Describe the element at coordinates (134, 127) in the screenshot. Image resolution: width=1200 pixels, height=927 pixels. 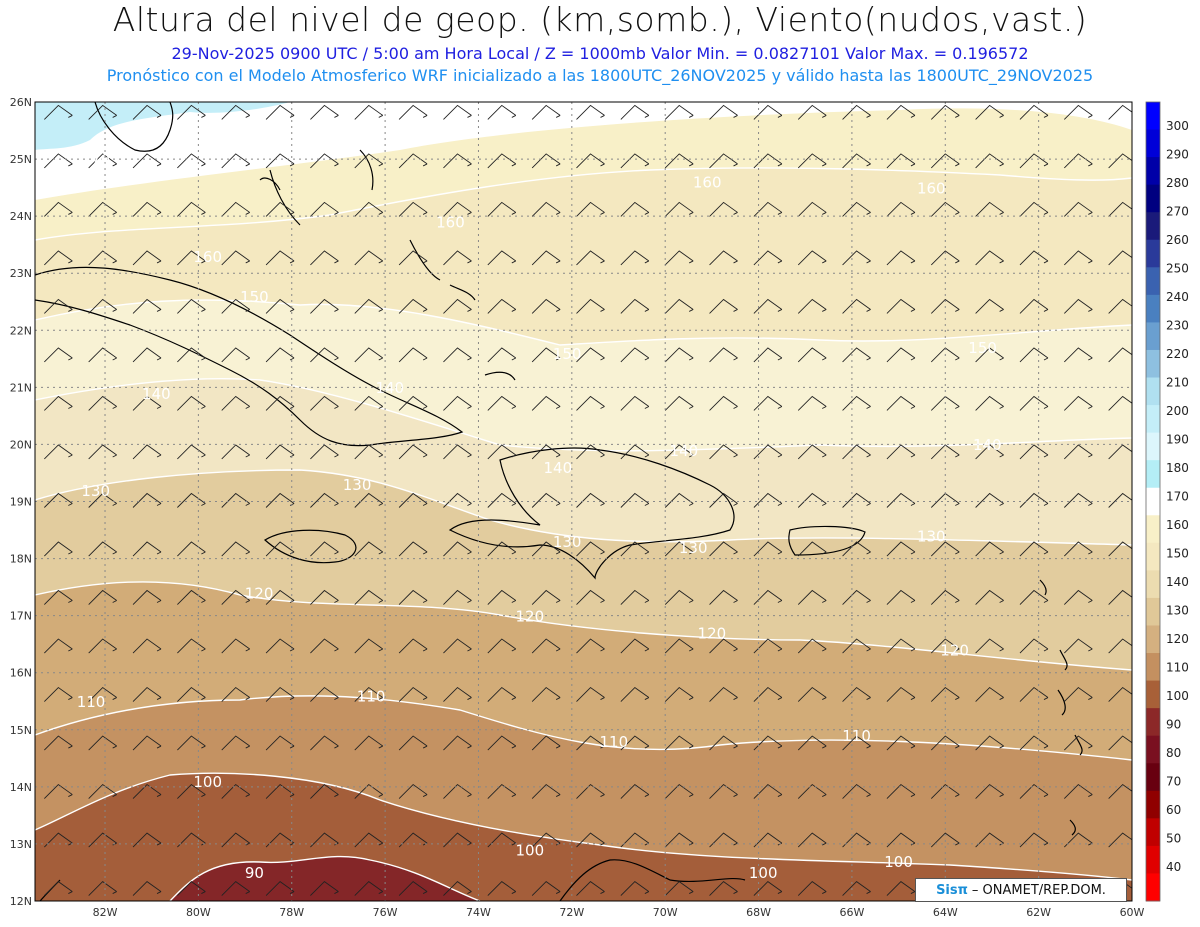
I see `florida-coast` at that location.